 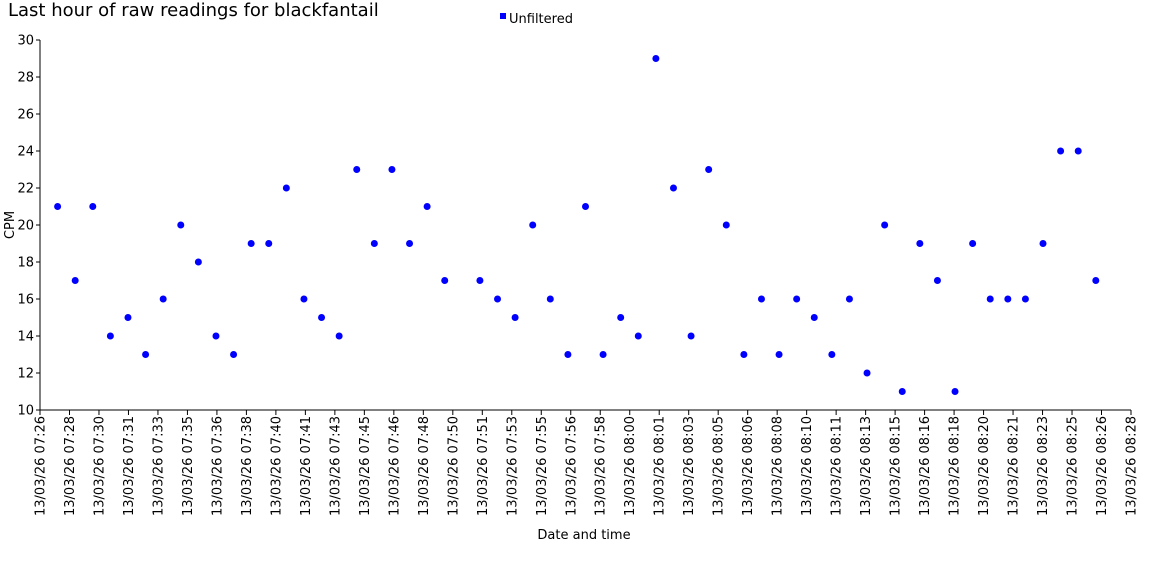 I want to click on x-tick-label: 13/03/26 07:28, so click(x=70, y=466).